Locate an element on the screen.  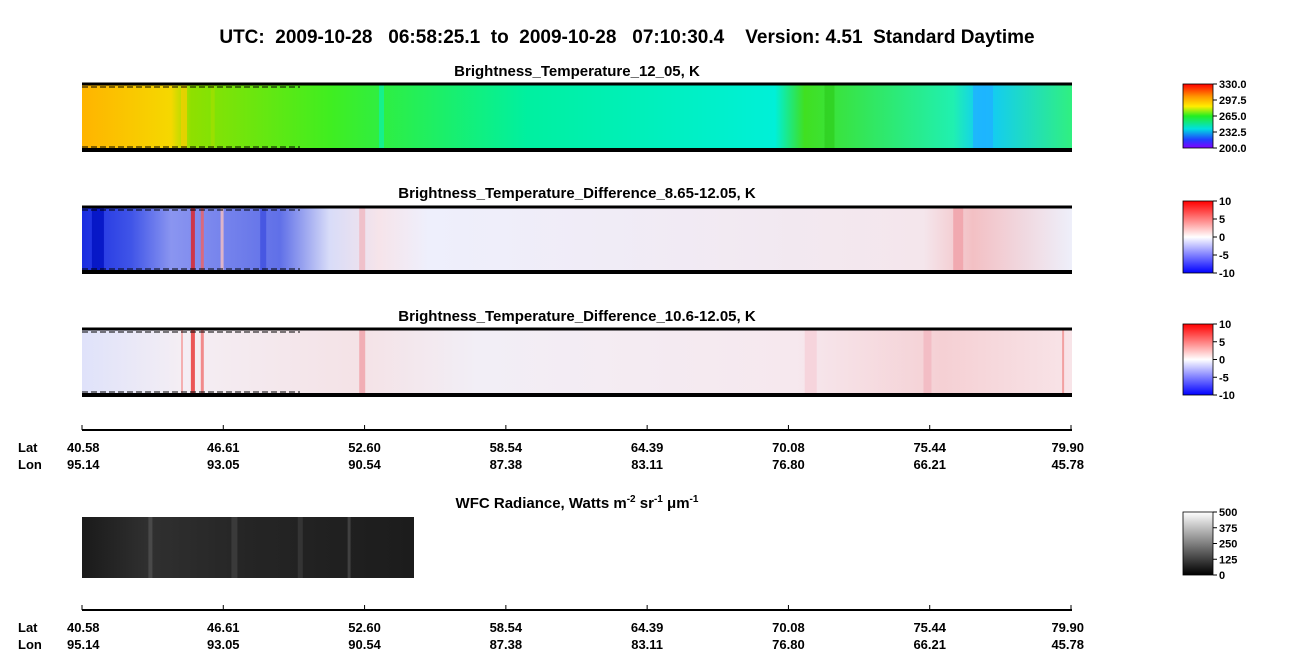
title-part: sr is located at coordinates (645, 503).